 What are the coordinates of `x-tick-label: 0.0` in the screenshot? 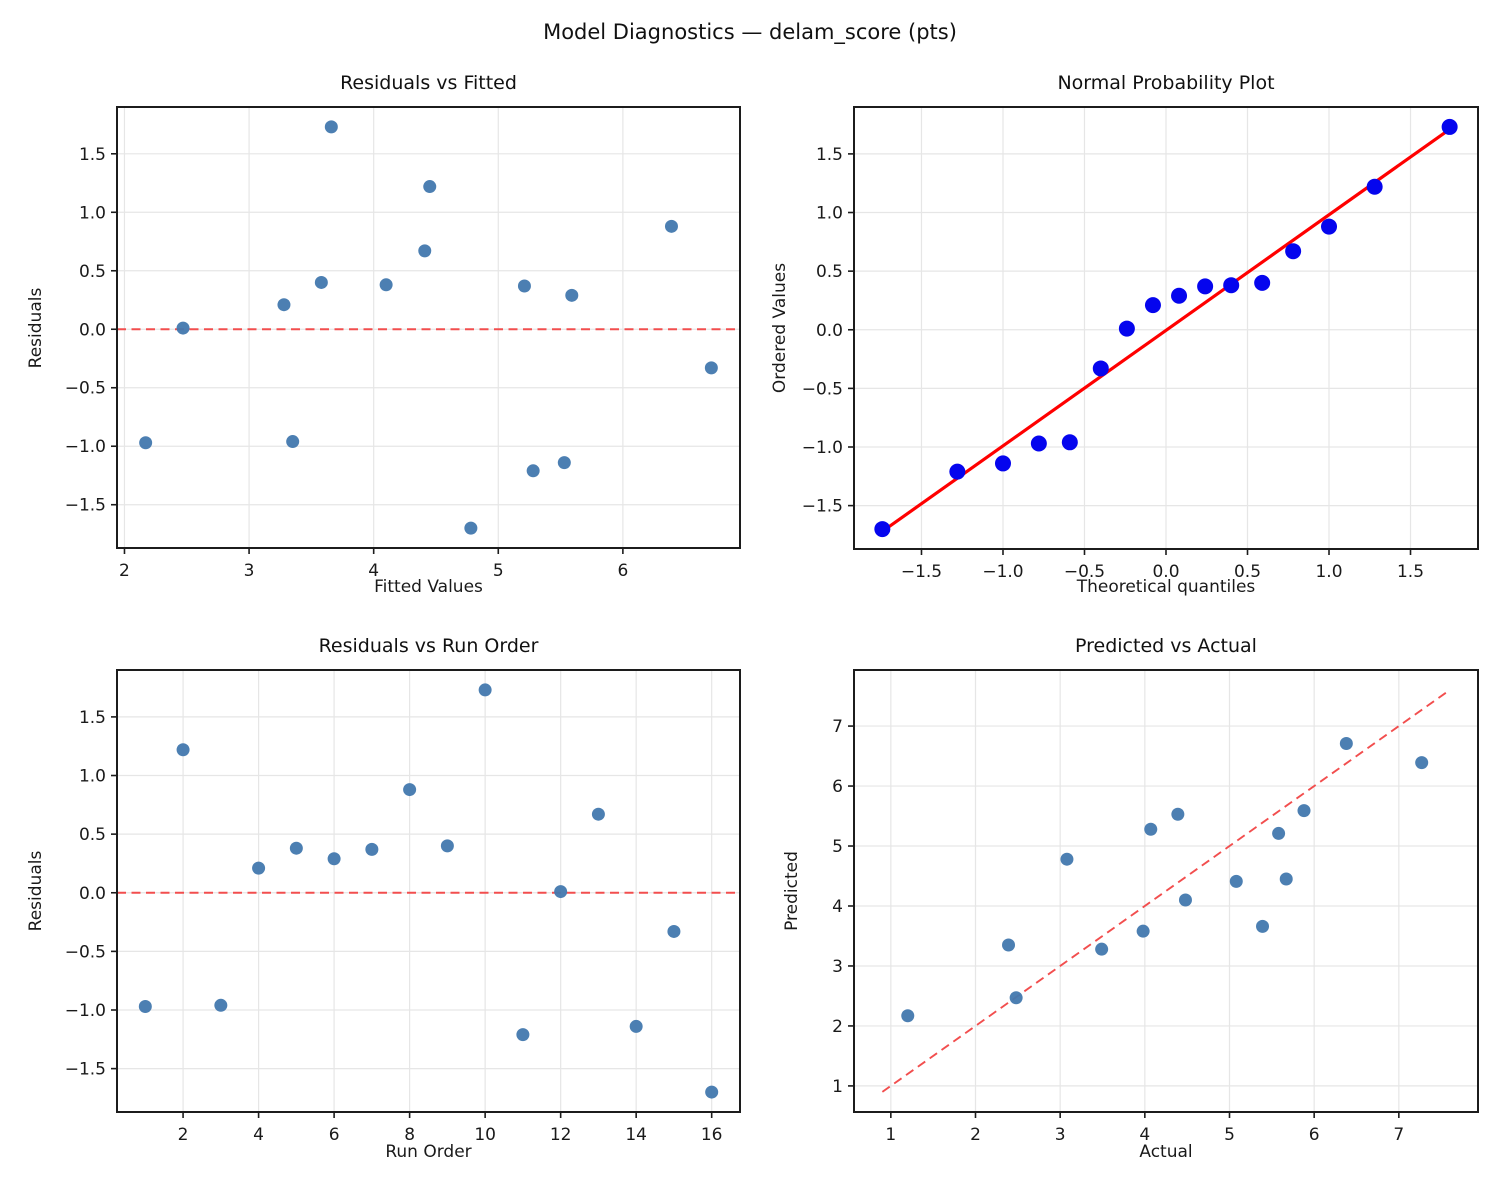 It's located at (1165, 572).